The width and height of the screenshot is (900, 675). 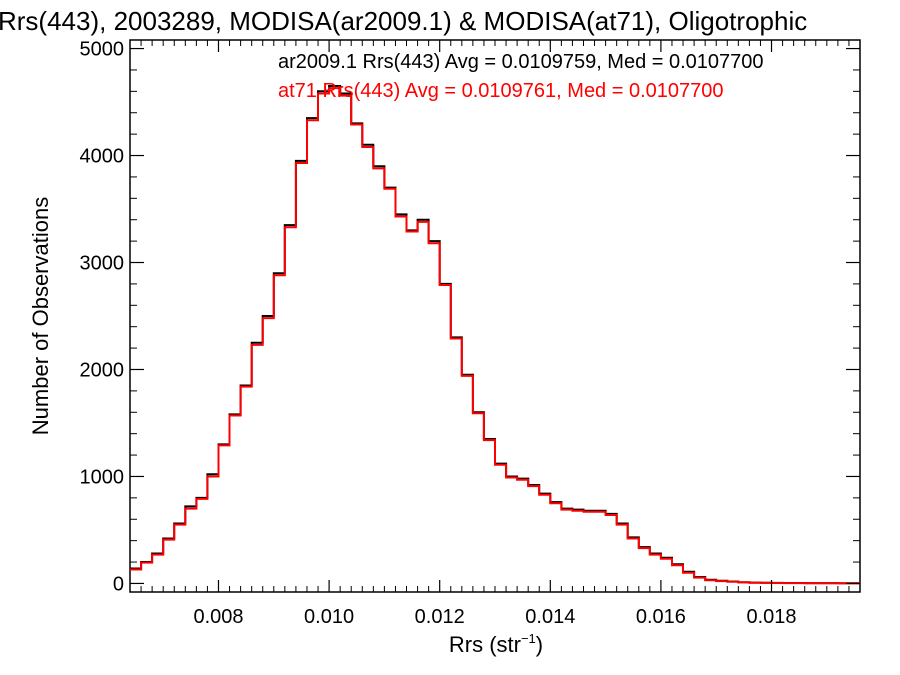 I want to click on y-tick-label: 0, so click(x=118, y=584).